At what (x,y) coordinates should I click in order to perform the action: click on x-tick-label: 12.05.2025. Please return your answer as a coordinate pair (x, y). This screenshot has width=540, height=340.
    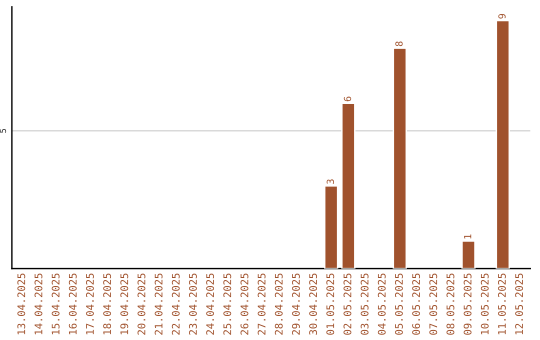
    Looking at the image, I should click on (519, 304).